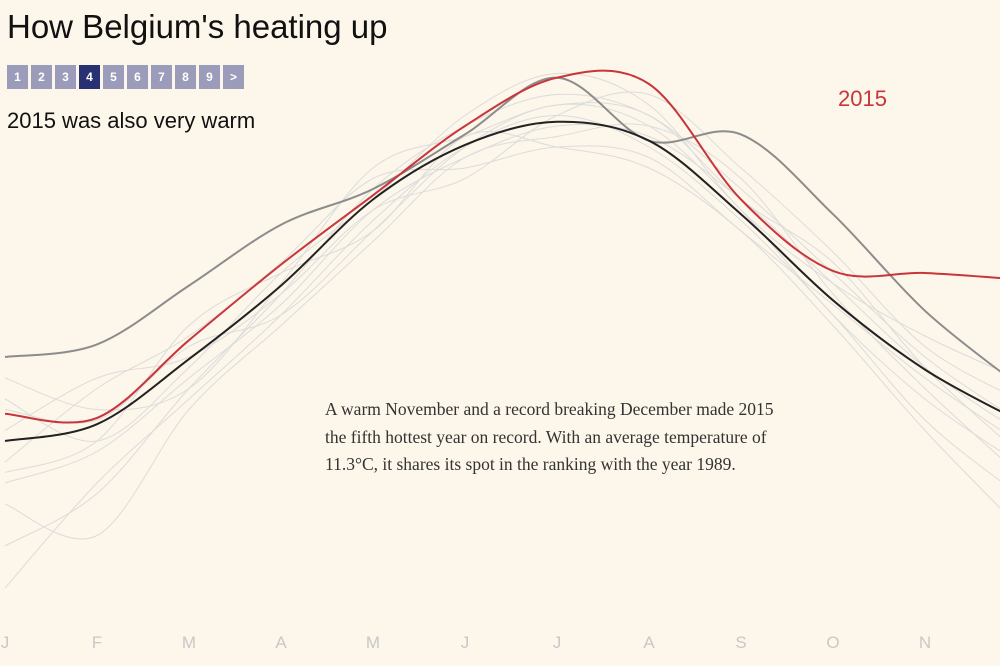 This screenshot has height=666, width=1000. Describe the element at coordinates (65, 77) in the screenshot. I see `page-button: 3` at that location.